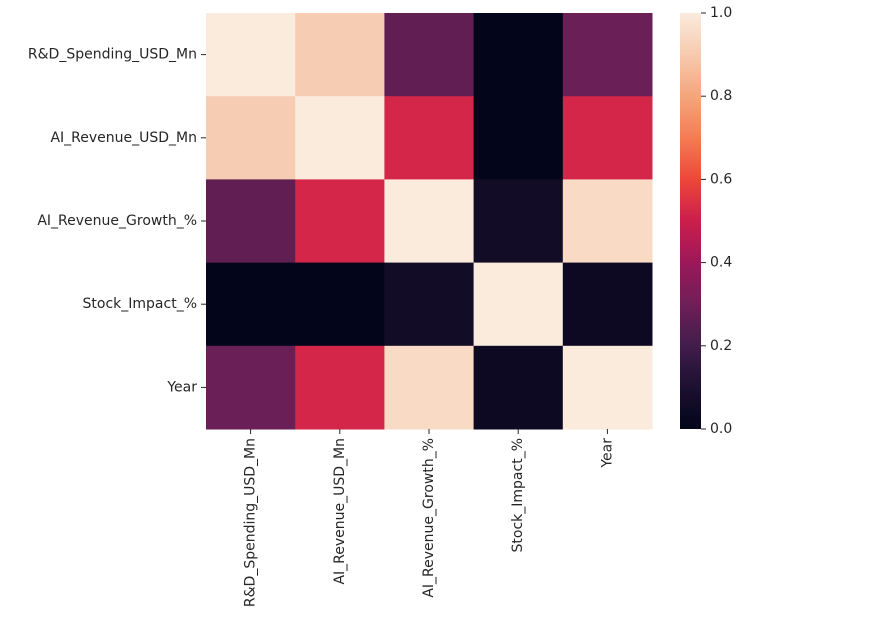 The width and height of the screenshot is (875, 641). Describe the element at coordinates (607, 453) in the screenshot. I see `column-label: Year` at that location.